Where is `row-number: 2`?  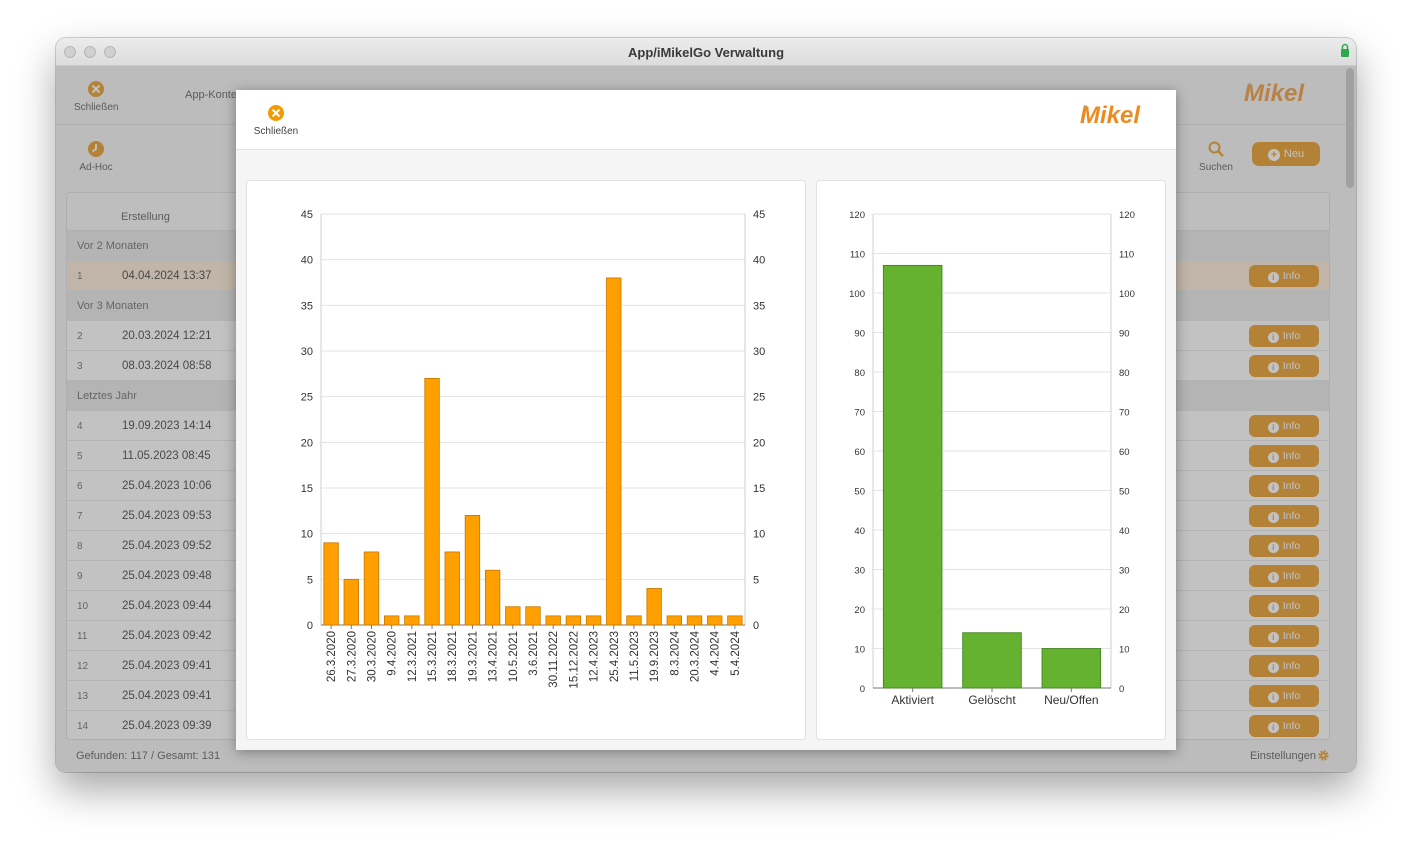 row-number: 2 is located at coordinates (80, 336).